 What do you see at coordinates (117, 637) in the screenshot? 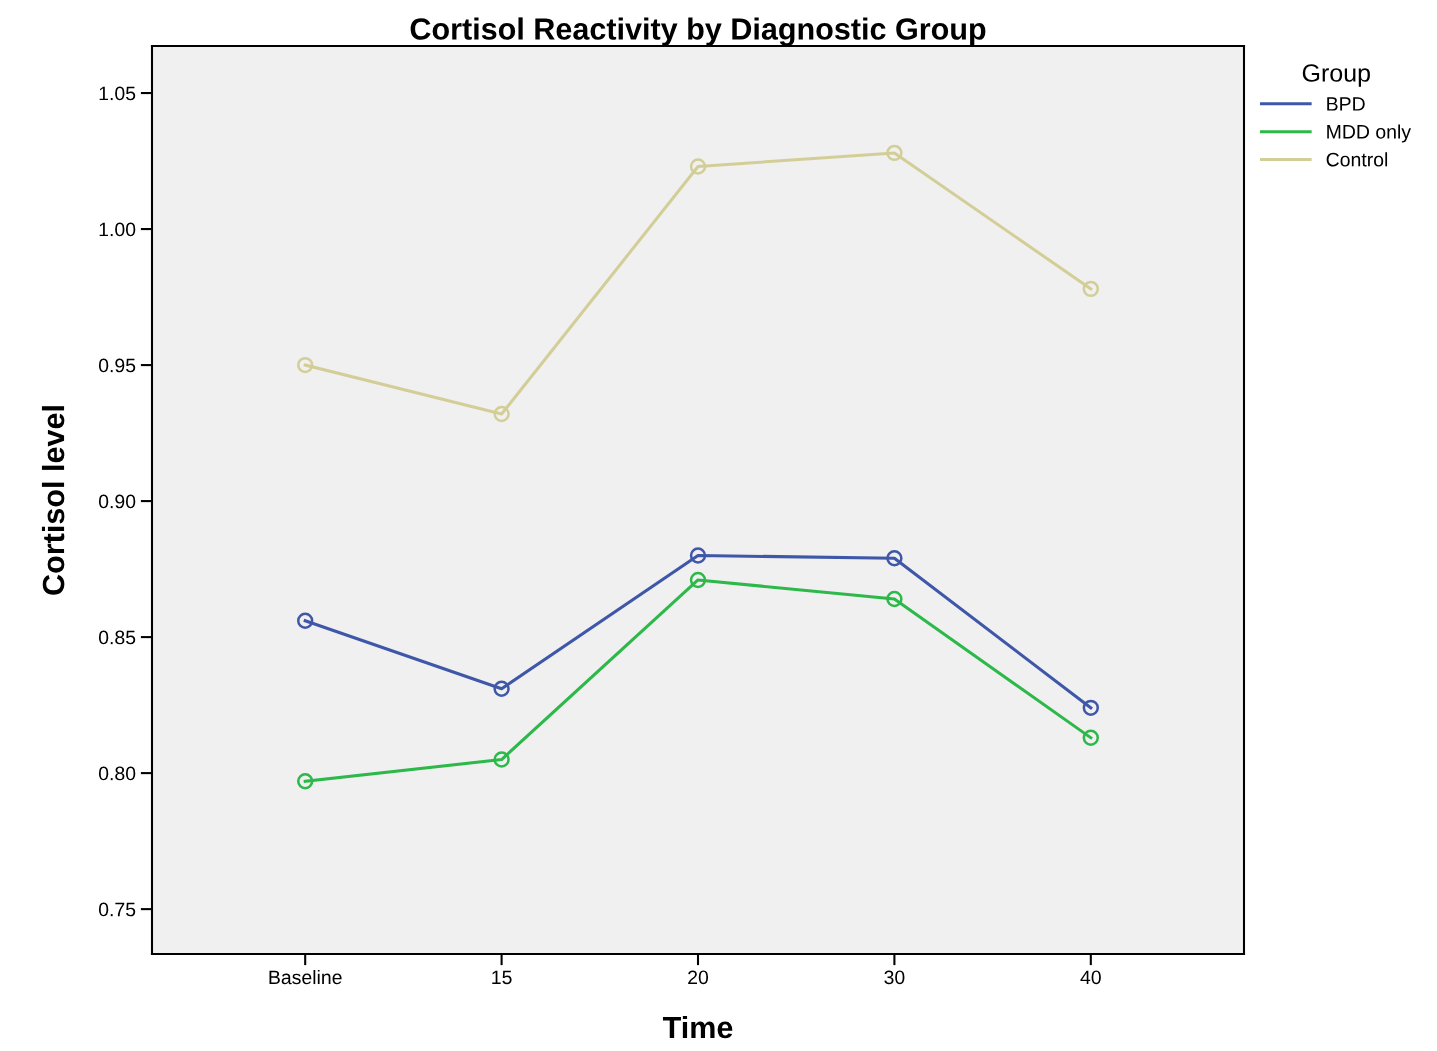
I see `y-tick-label: 0.85` at bounding box center [117, 637].